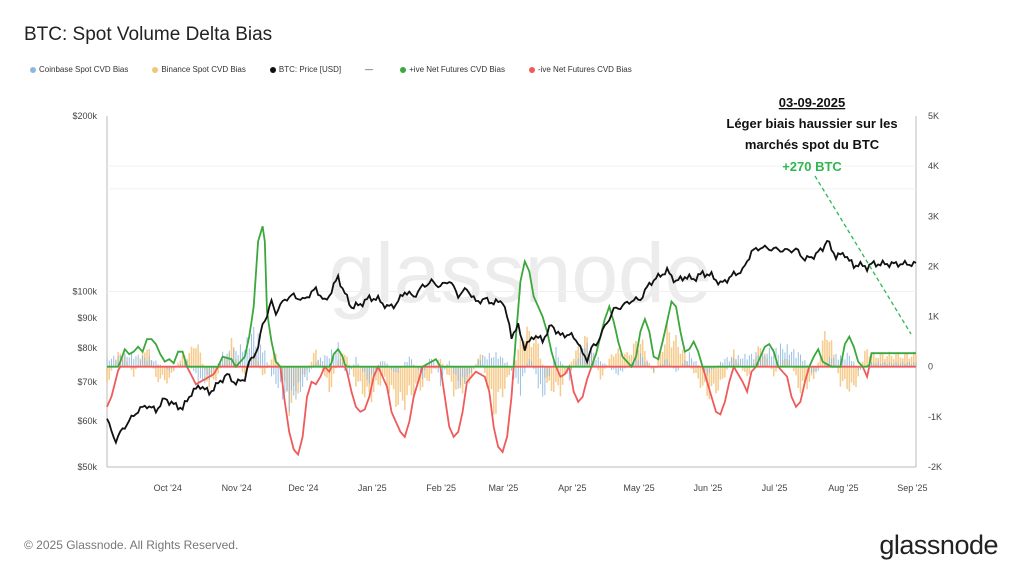 Image resolution: width=1024 pixels, height=576 pixels. What do you see at coordinates (811, 123) in the screenshot?
I see `annotation-line1: Léger biais haussier sur les` at bounding box center [811, 123].